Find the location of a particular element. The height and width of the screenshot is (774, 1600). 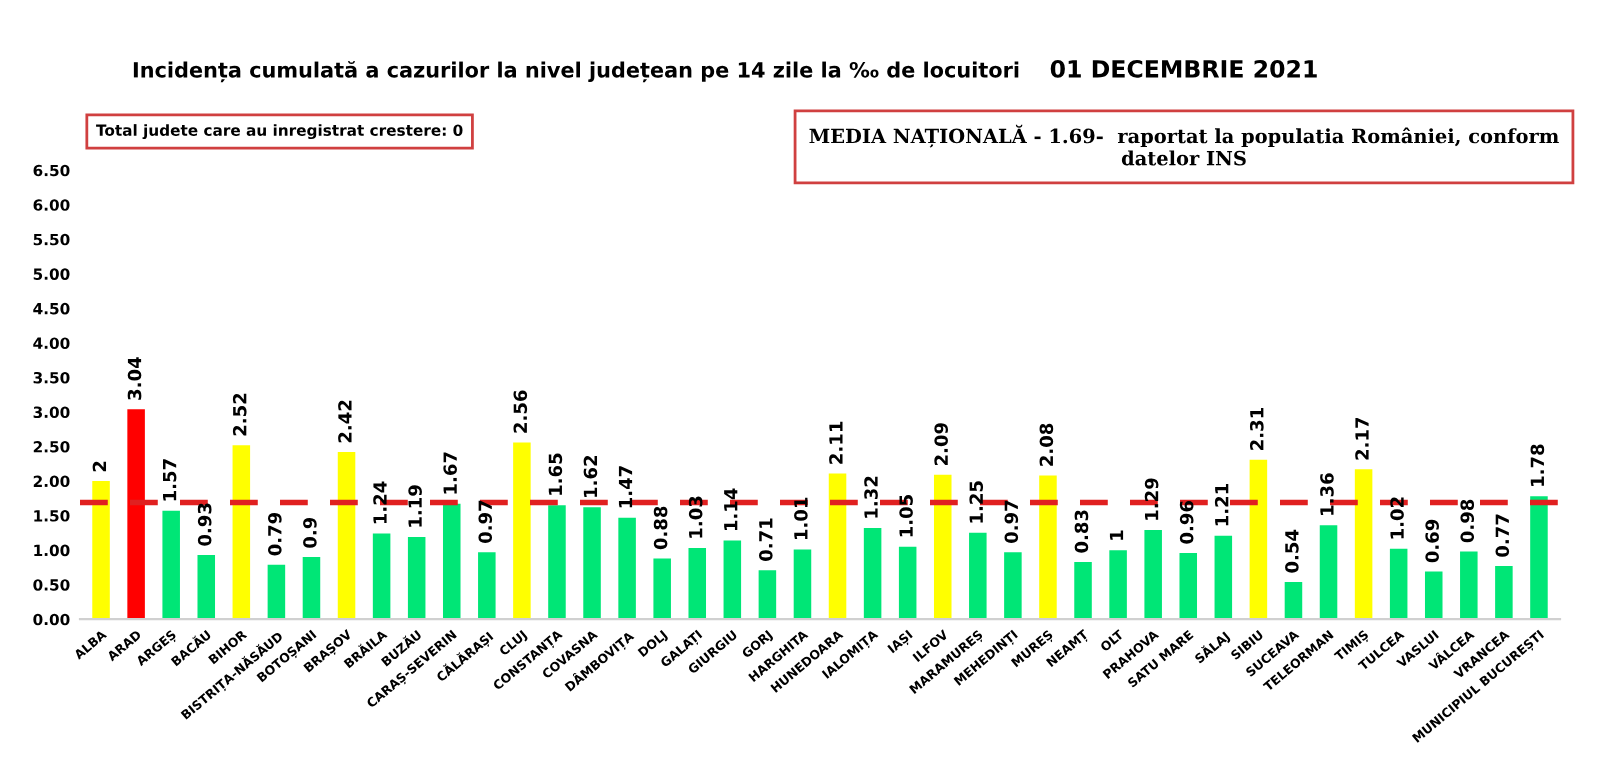

data-label: 1.62 is located at coordinates (590, 476).